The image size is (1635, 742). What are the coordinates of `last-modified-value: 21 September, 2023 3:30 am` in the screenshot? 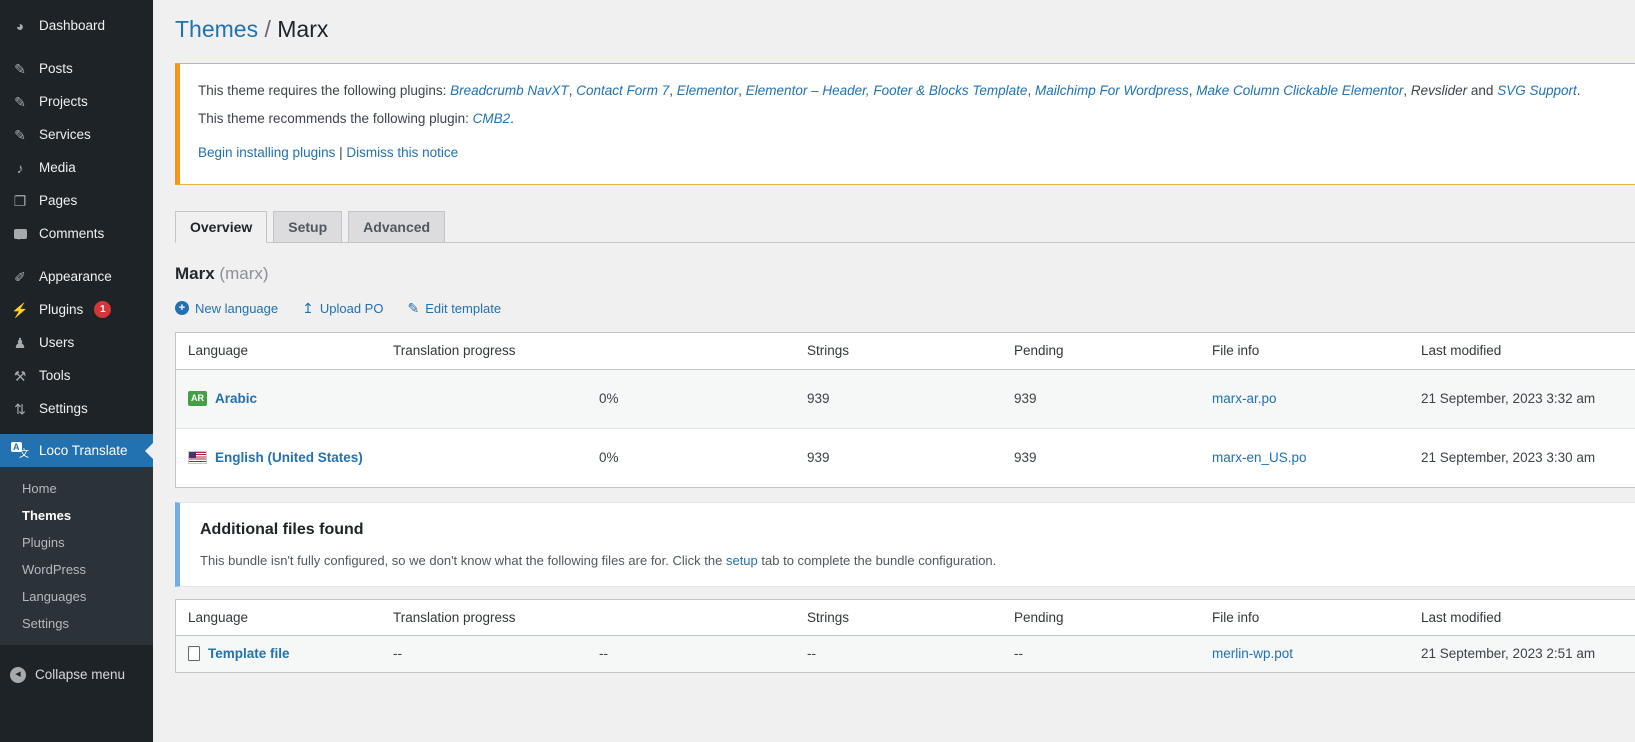 It's located at (1508, 458).